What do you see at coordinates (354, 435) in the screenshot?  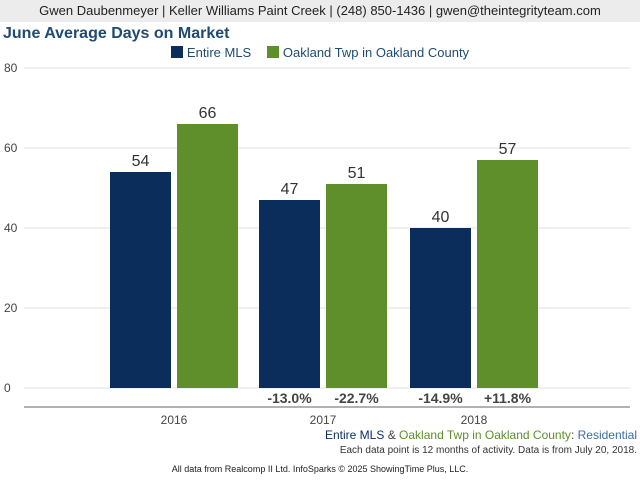 I see `subtitle-series1: Entire MLS` at bounding box center [354, 435].